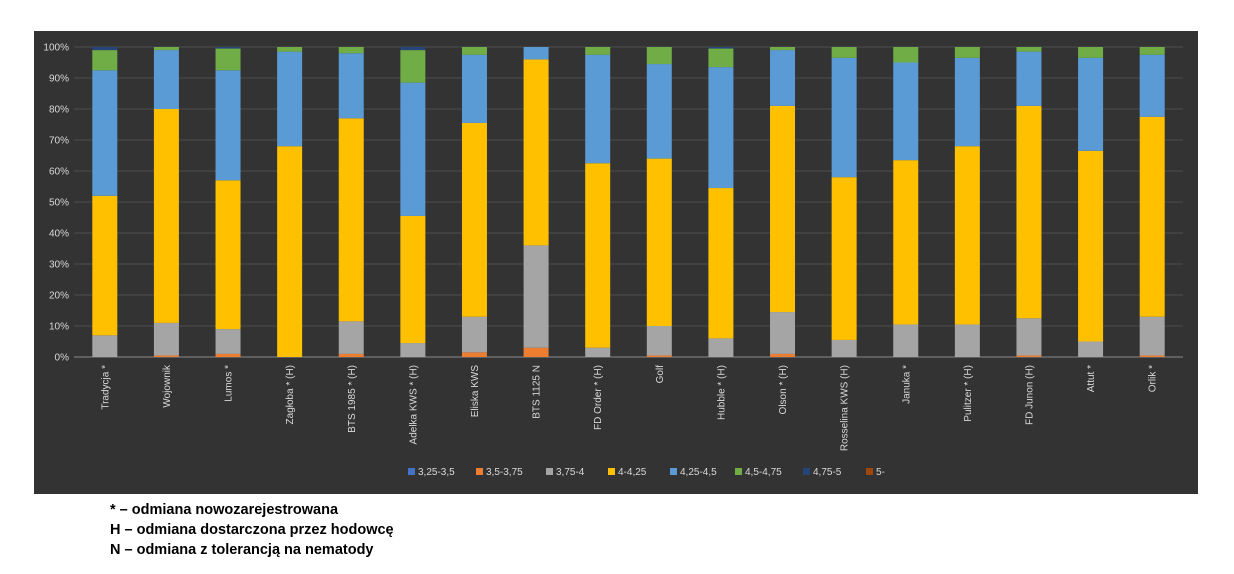  What do you see at coordinates (598, 397) in the screenshot?
I see `x-tick-label: FD Order * (H)` at bounding box center [598, 397].